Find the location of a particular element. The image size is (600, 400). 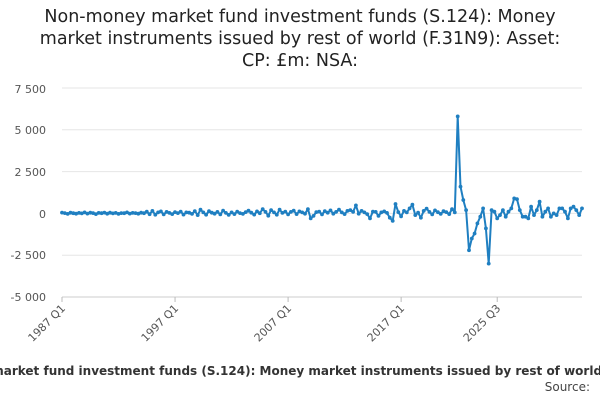

x-tick-label: 1987 Q1 is located at coordinates (47, 323).